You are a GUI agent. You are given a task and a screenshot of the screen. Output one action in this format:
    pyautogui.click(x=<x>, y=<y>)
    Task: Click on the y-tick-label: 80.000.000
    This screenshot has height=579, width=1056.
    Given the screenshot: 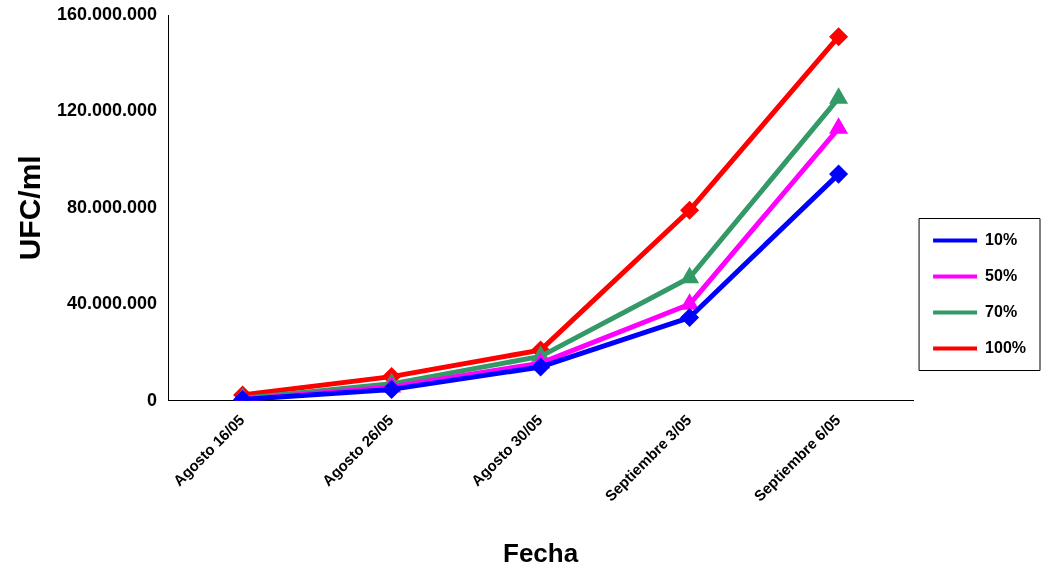 What is the action you would take?
    pyautogui.click(x=112, y=206)
    